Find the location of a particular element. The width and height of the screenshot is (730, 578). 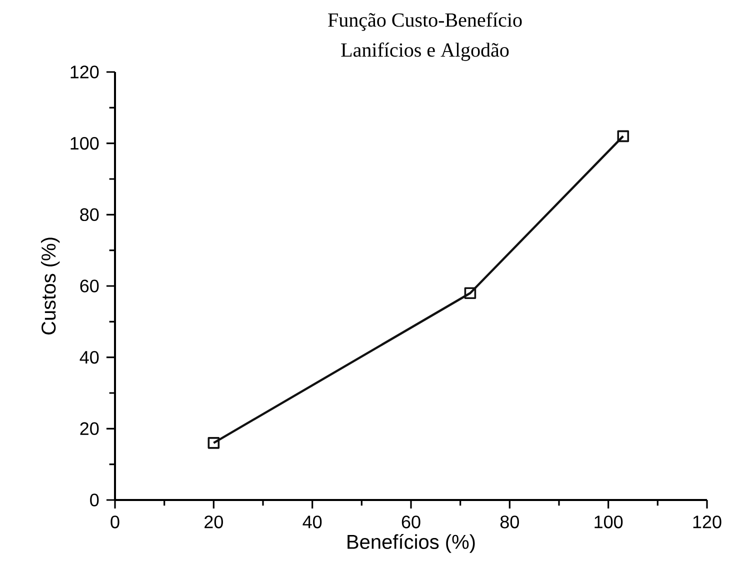

y-tick-label: 40 is located at coordinates (89, 357).